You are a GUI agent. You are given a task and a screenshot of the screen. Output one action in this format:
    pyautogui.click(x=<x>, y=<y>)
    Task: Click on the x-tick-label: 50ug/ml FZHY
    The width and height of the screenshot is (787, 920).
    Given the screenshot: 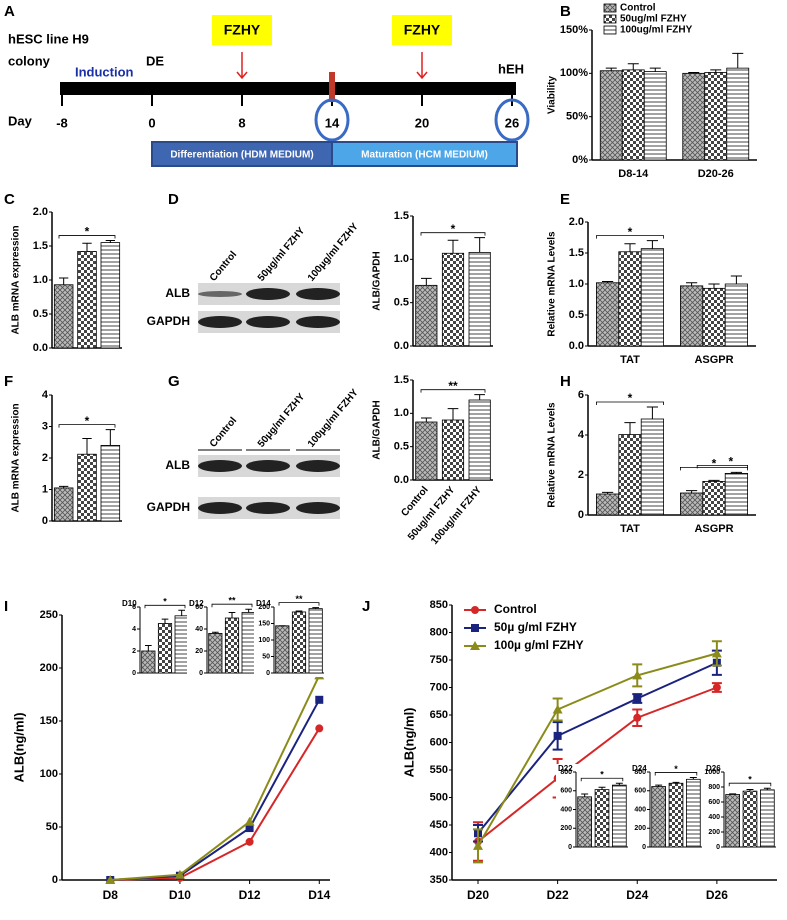 What is the action you would take?
    pyautogui.click(x=431, y=513)
    